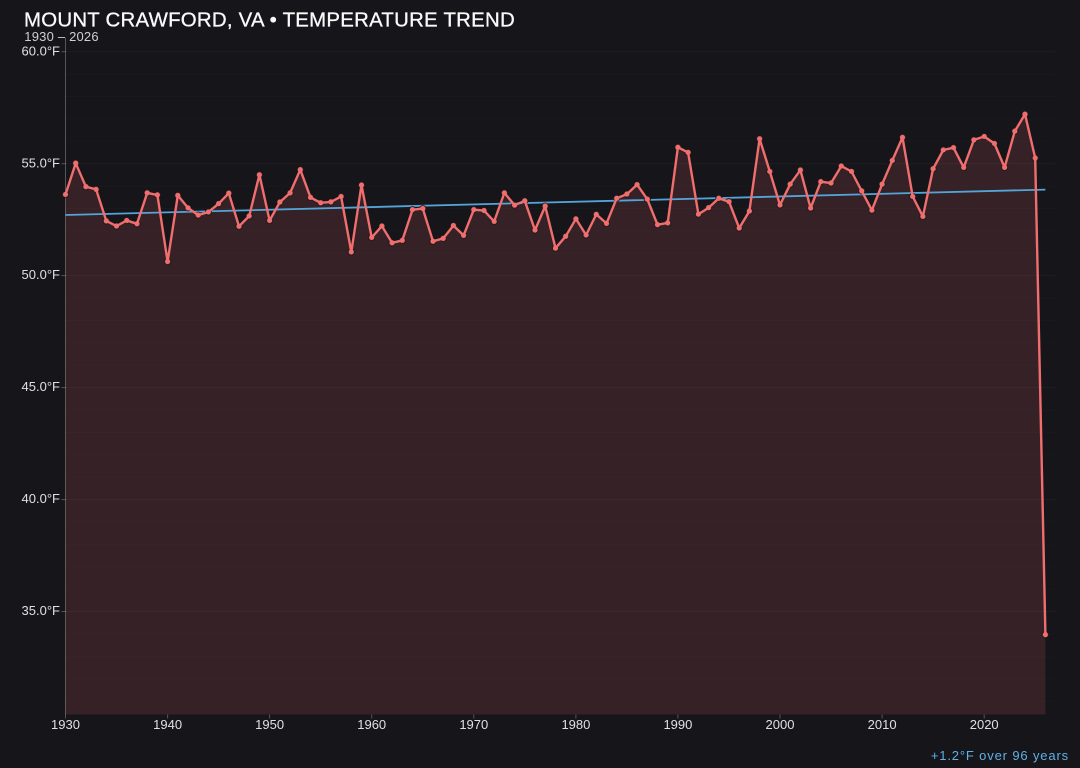 The height and width of the screenshot is (768, 1080). Describe the element at coordinates (41, 50) in the screenshot. I see `svg-text: 60.0°F` at that location.